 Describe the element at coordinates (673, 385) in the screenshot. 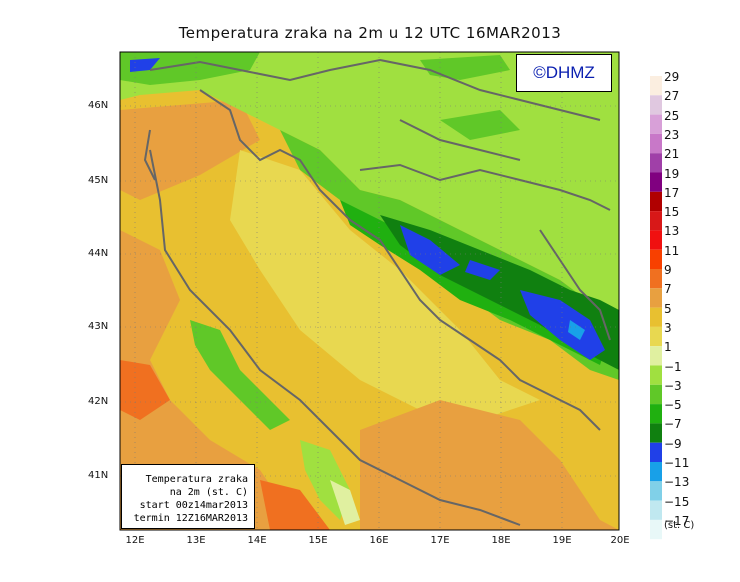

I see `legend-label: −3` at that location.